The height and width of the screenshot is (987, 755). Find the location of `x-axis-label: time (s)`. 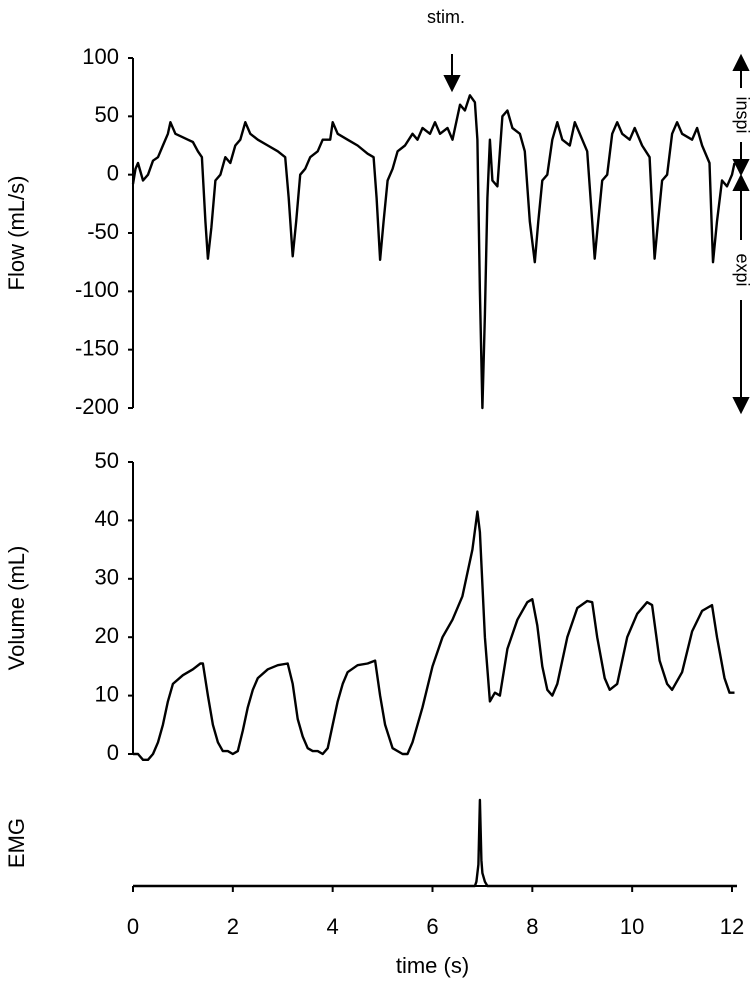

x-axis-label: time (s) is located at coordinates (432, 965).